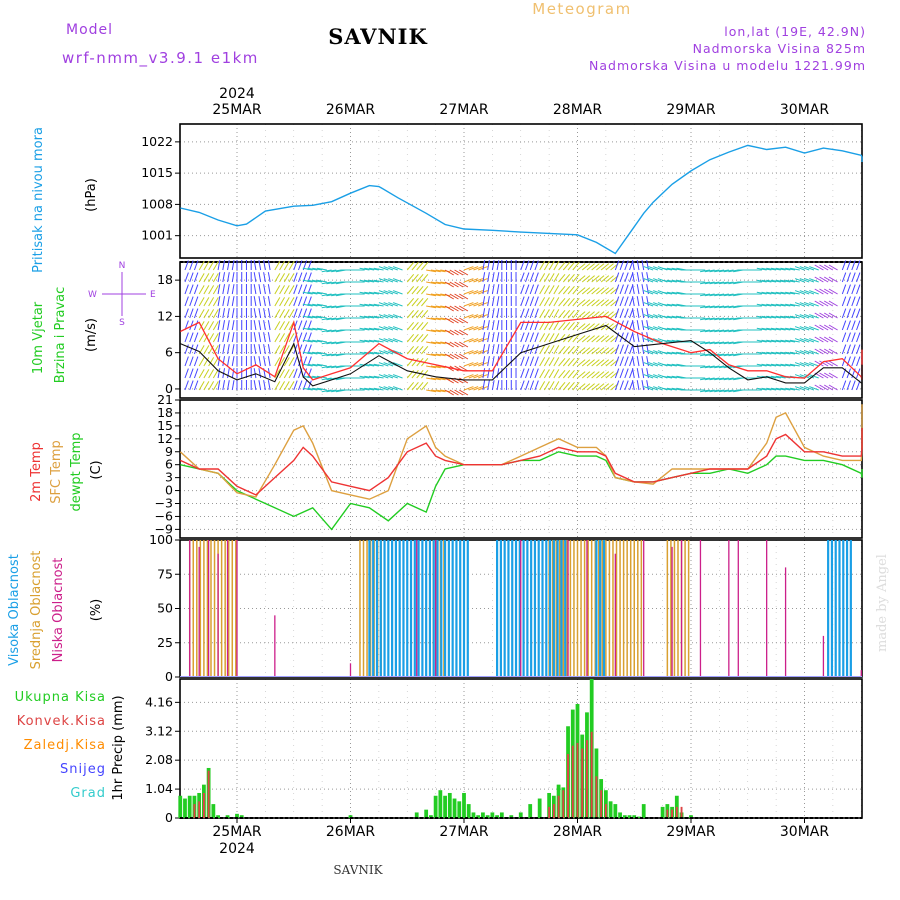 The image size is (900, 900). Describe the element at coordinates (521, 452) in the screenshot. I see `sfc-temp-line` at that location.